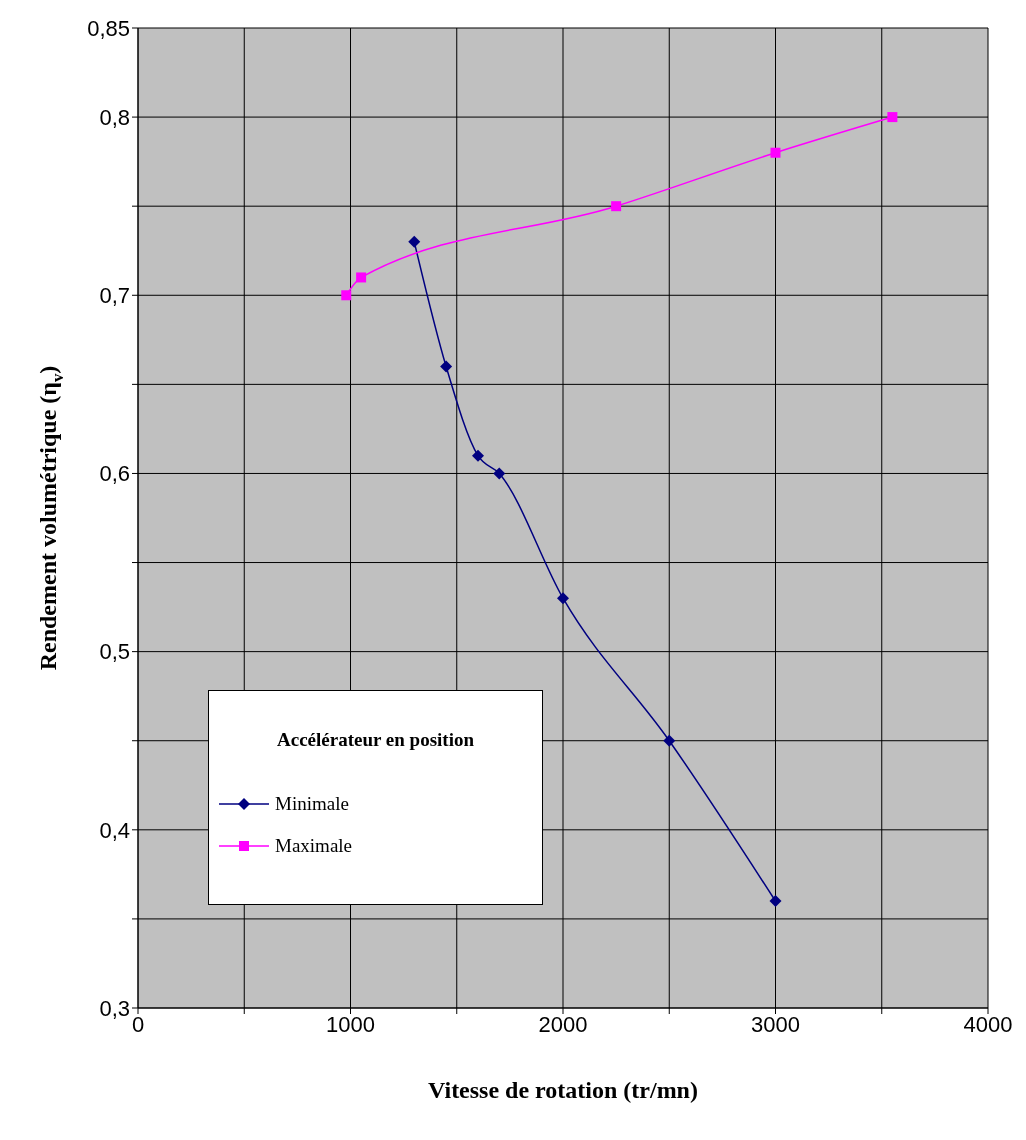 This screenshot has height=1140, width=1026. I want to click on x-tick-label: 4000, so click(988, 1024).